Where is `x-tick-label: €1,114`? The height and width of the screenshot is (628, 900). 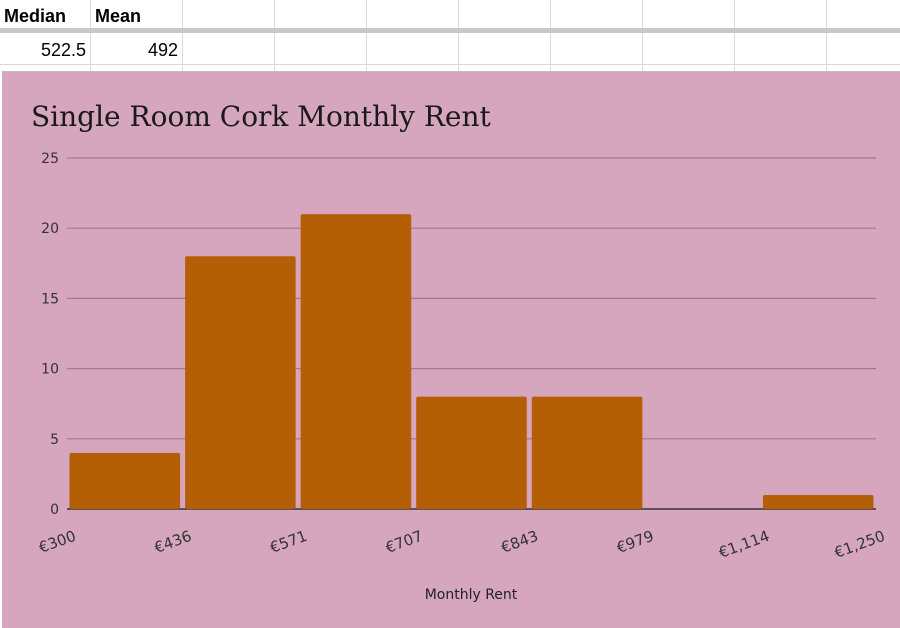
x-tick-label: €1,114 is located at coordinates (743, 544).